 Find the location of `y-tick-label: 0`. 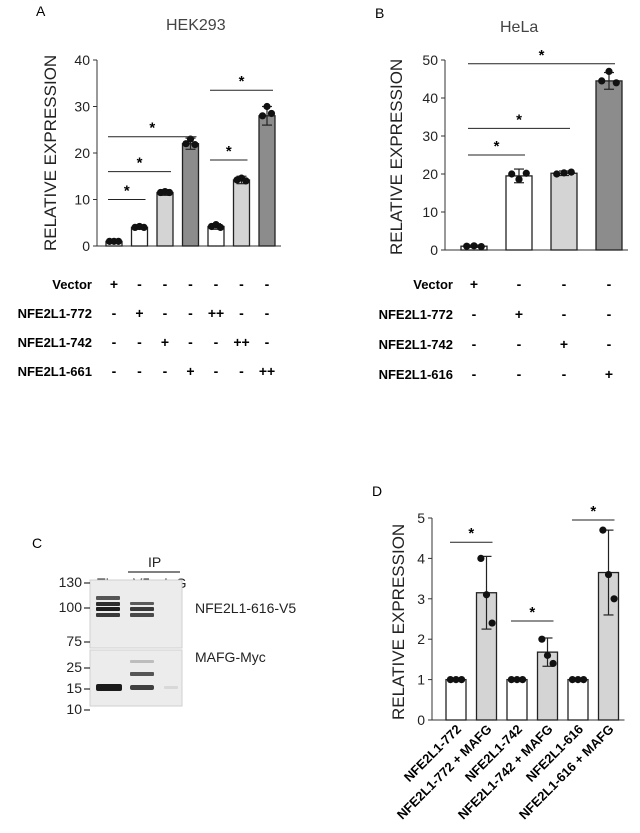

y-tick-label: 0 is located at coordinates (434, 250).